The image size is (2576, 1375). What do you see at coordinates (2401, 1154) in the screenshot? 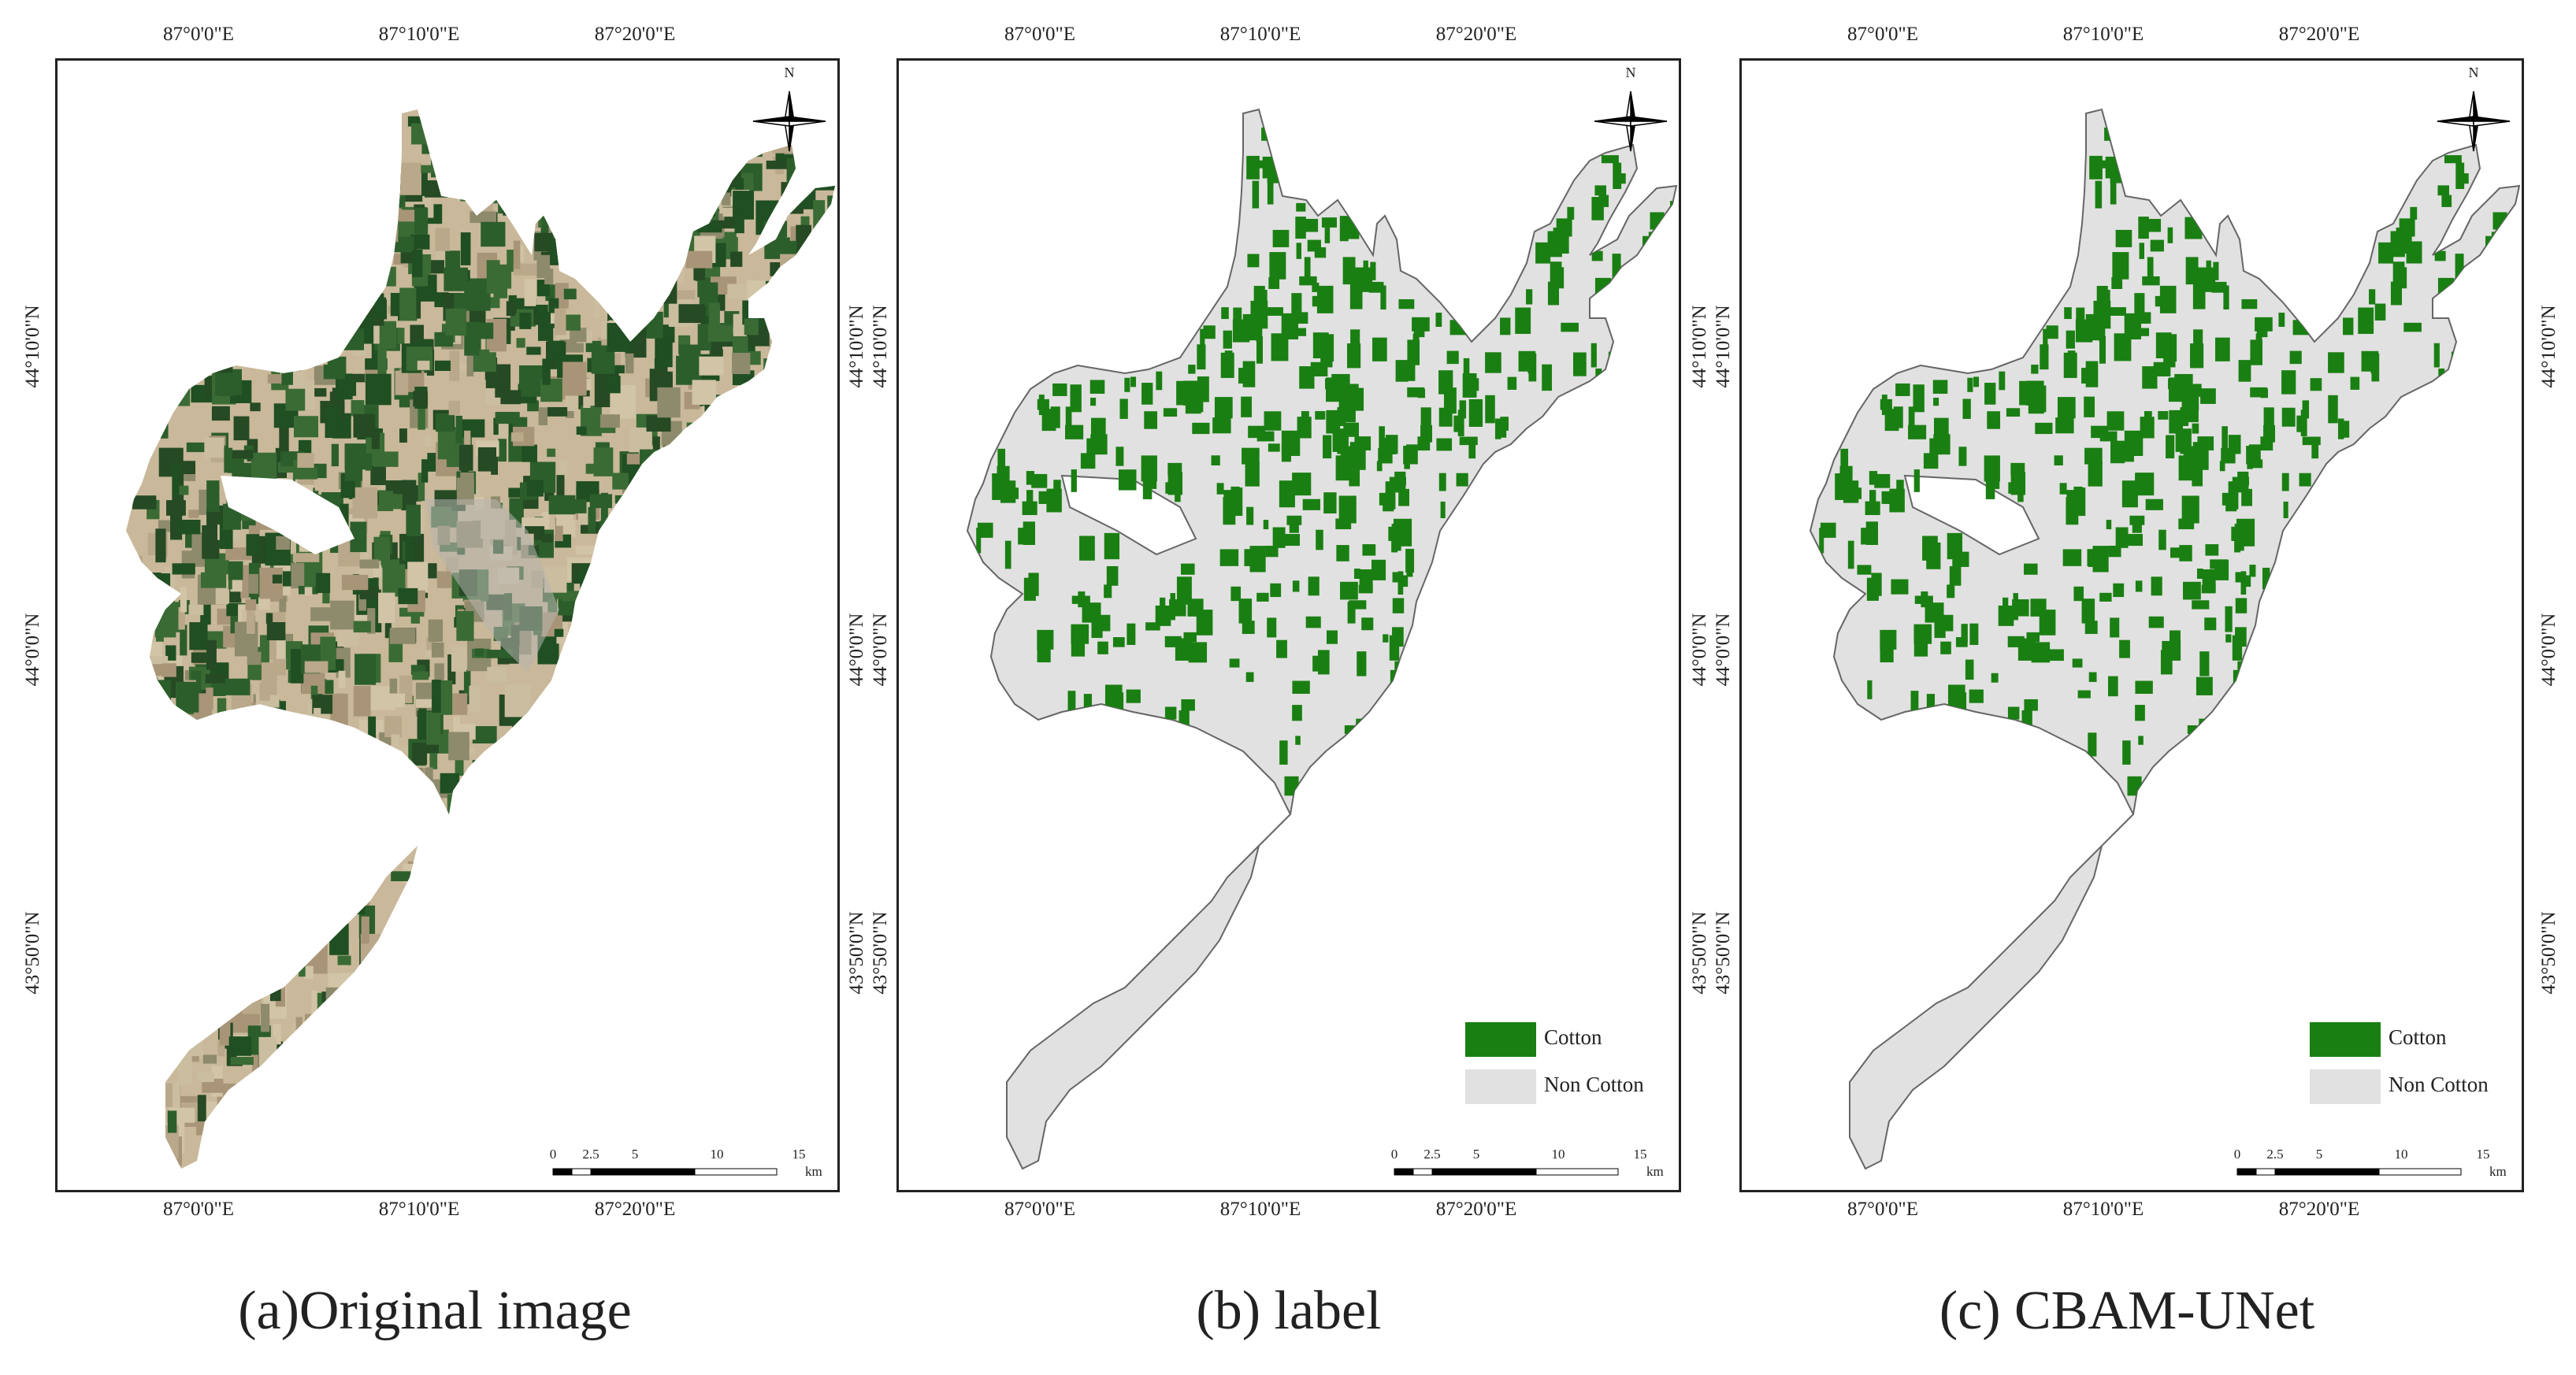
I see `scale-tick-label: 10` at bounding box center [2401, 1154].